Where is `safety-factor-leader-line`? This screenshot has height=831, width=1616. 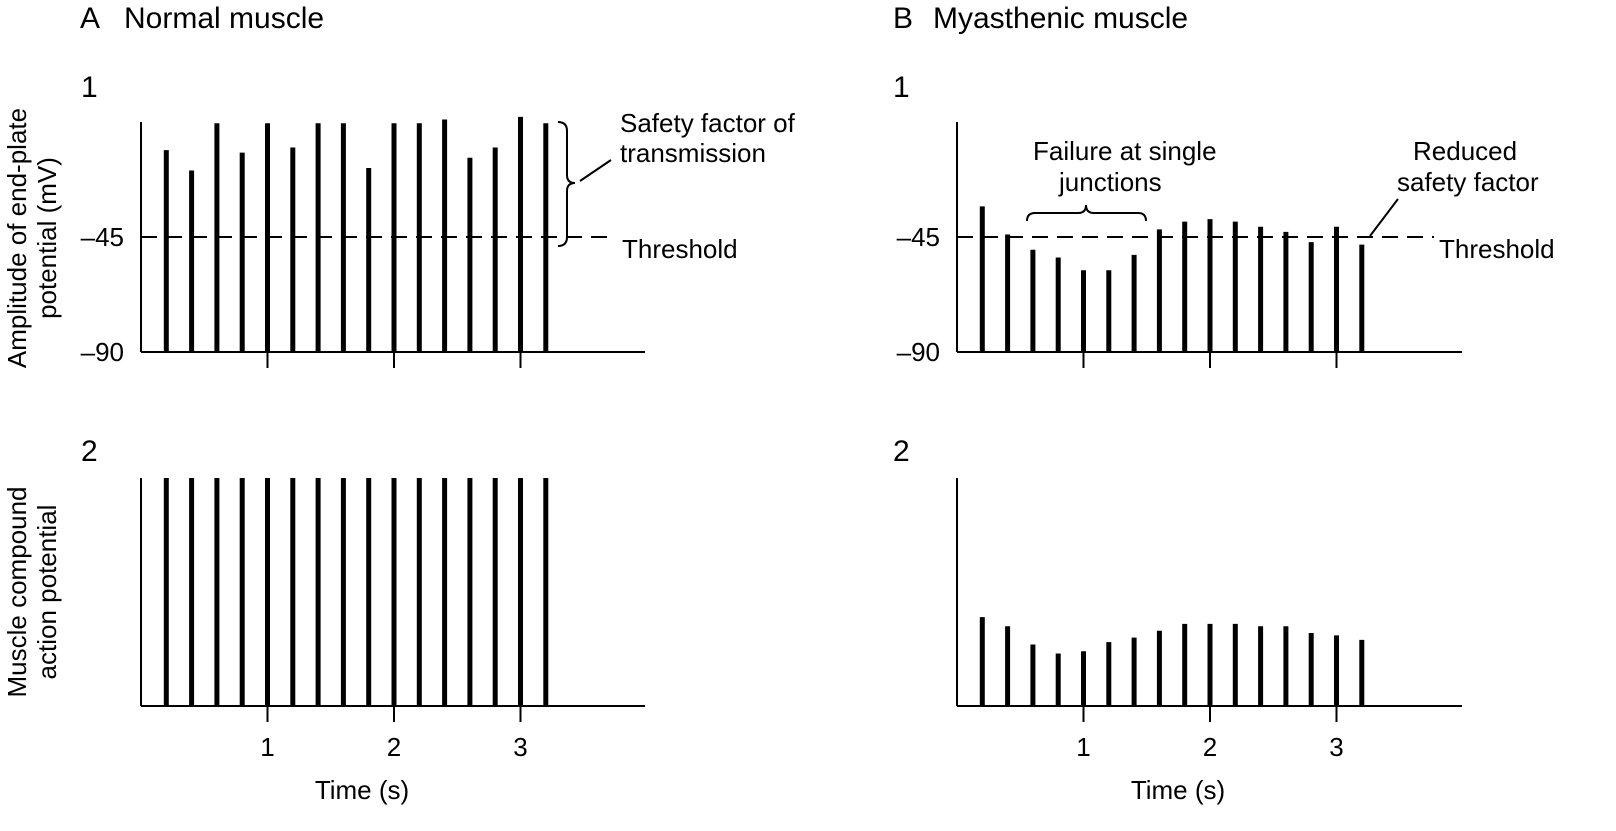
safety-factor-leader-line is located at coordinates (595, 170).